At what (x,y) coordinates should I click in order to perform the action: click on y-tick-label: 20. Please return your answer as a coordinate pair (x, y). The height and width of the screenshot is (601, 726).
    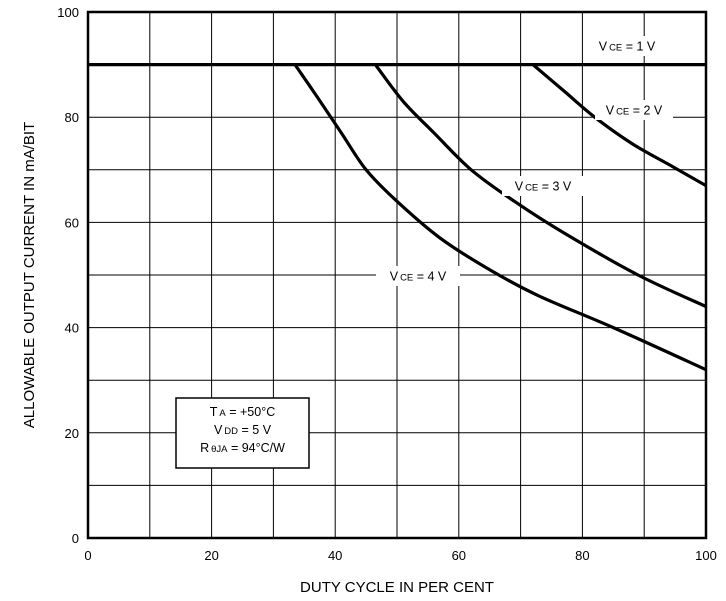
    Looking at the image, I should click on (72, 433).